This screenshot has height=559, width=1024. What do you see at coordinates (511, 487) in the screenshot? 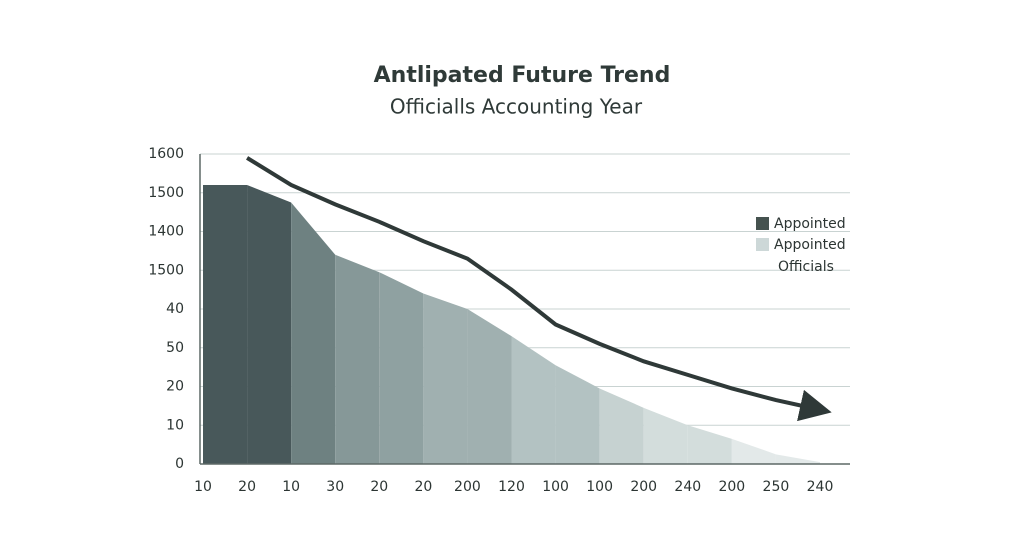
I see `x-tick-label: 120` at bounding box center [511, 487].